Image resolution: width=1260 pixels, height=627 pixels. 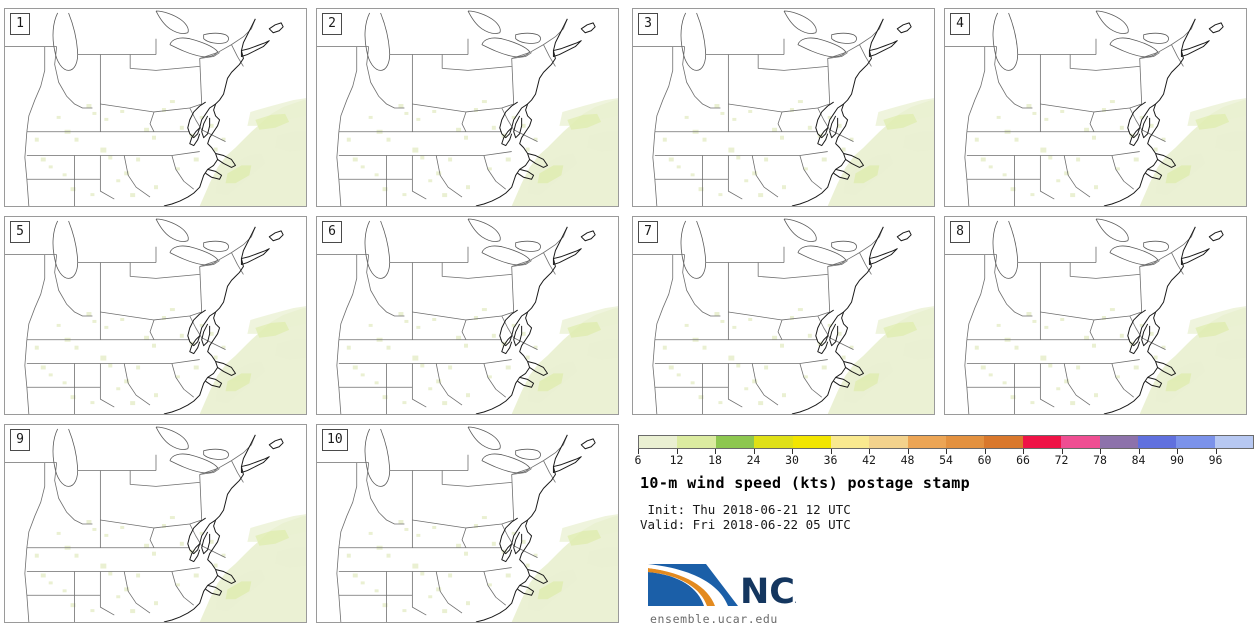 I want to click on colorbar-ticks, so click(x=946, y=452).